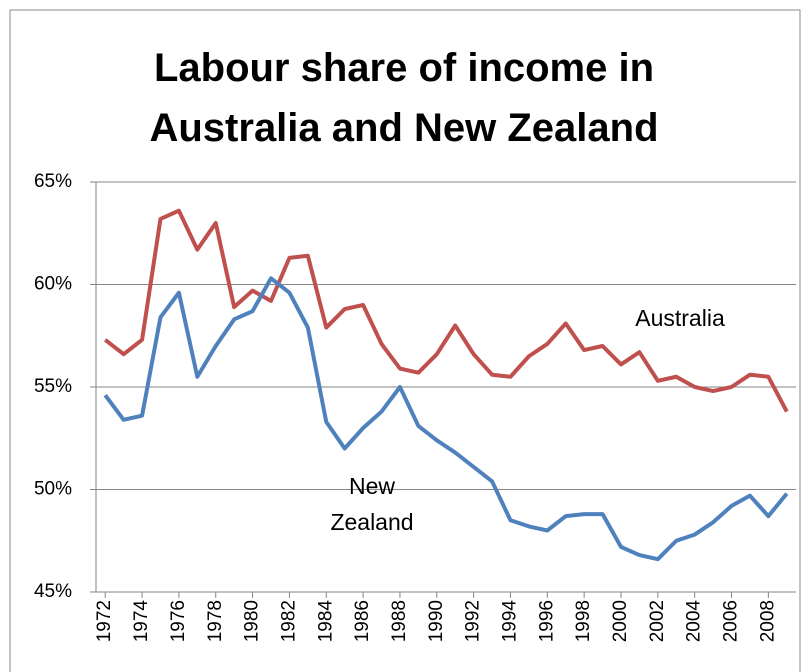 The image size is (808, 672). Describe the element at coordinates (53, 591) in the screenshot. I see `y-tick-label: 45%` at that location.